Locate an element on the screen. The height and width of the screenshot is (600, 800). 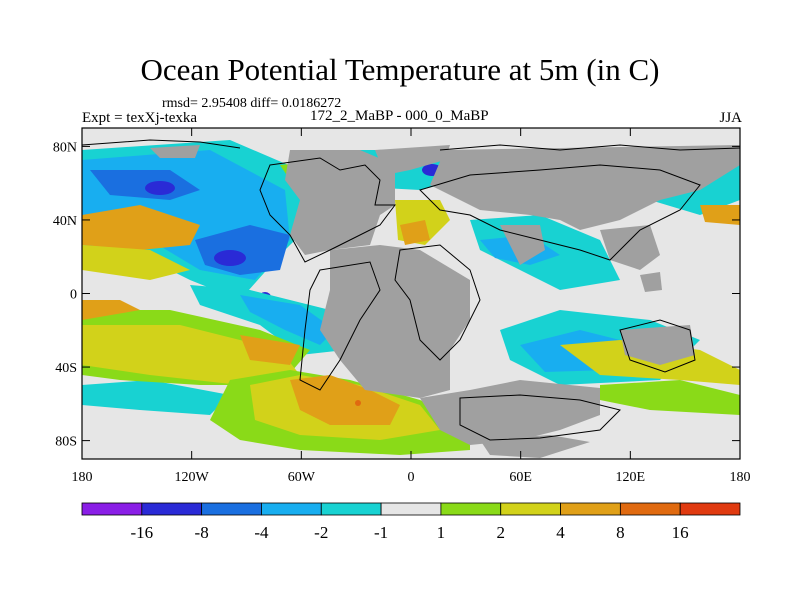
land-west-pacific-island is located at coordinates (651, 282).